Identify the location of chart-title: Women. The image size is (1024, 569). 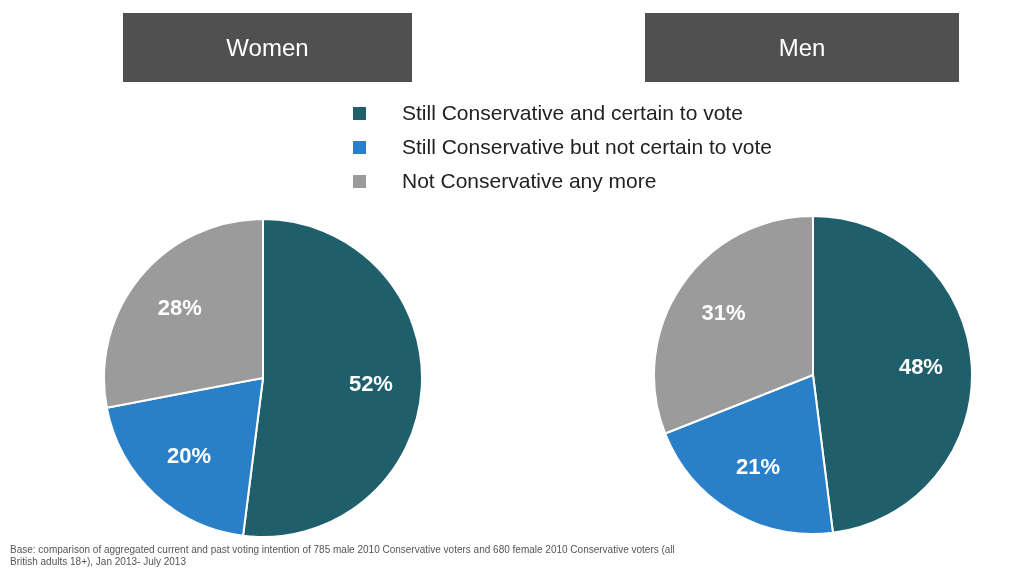
(267, 47).